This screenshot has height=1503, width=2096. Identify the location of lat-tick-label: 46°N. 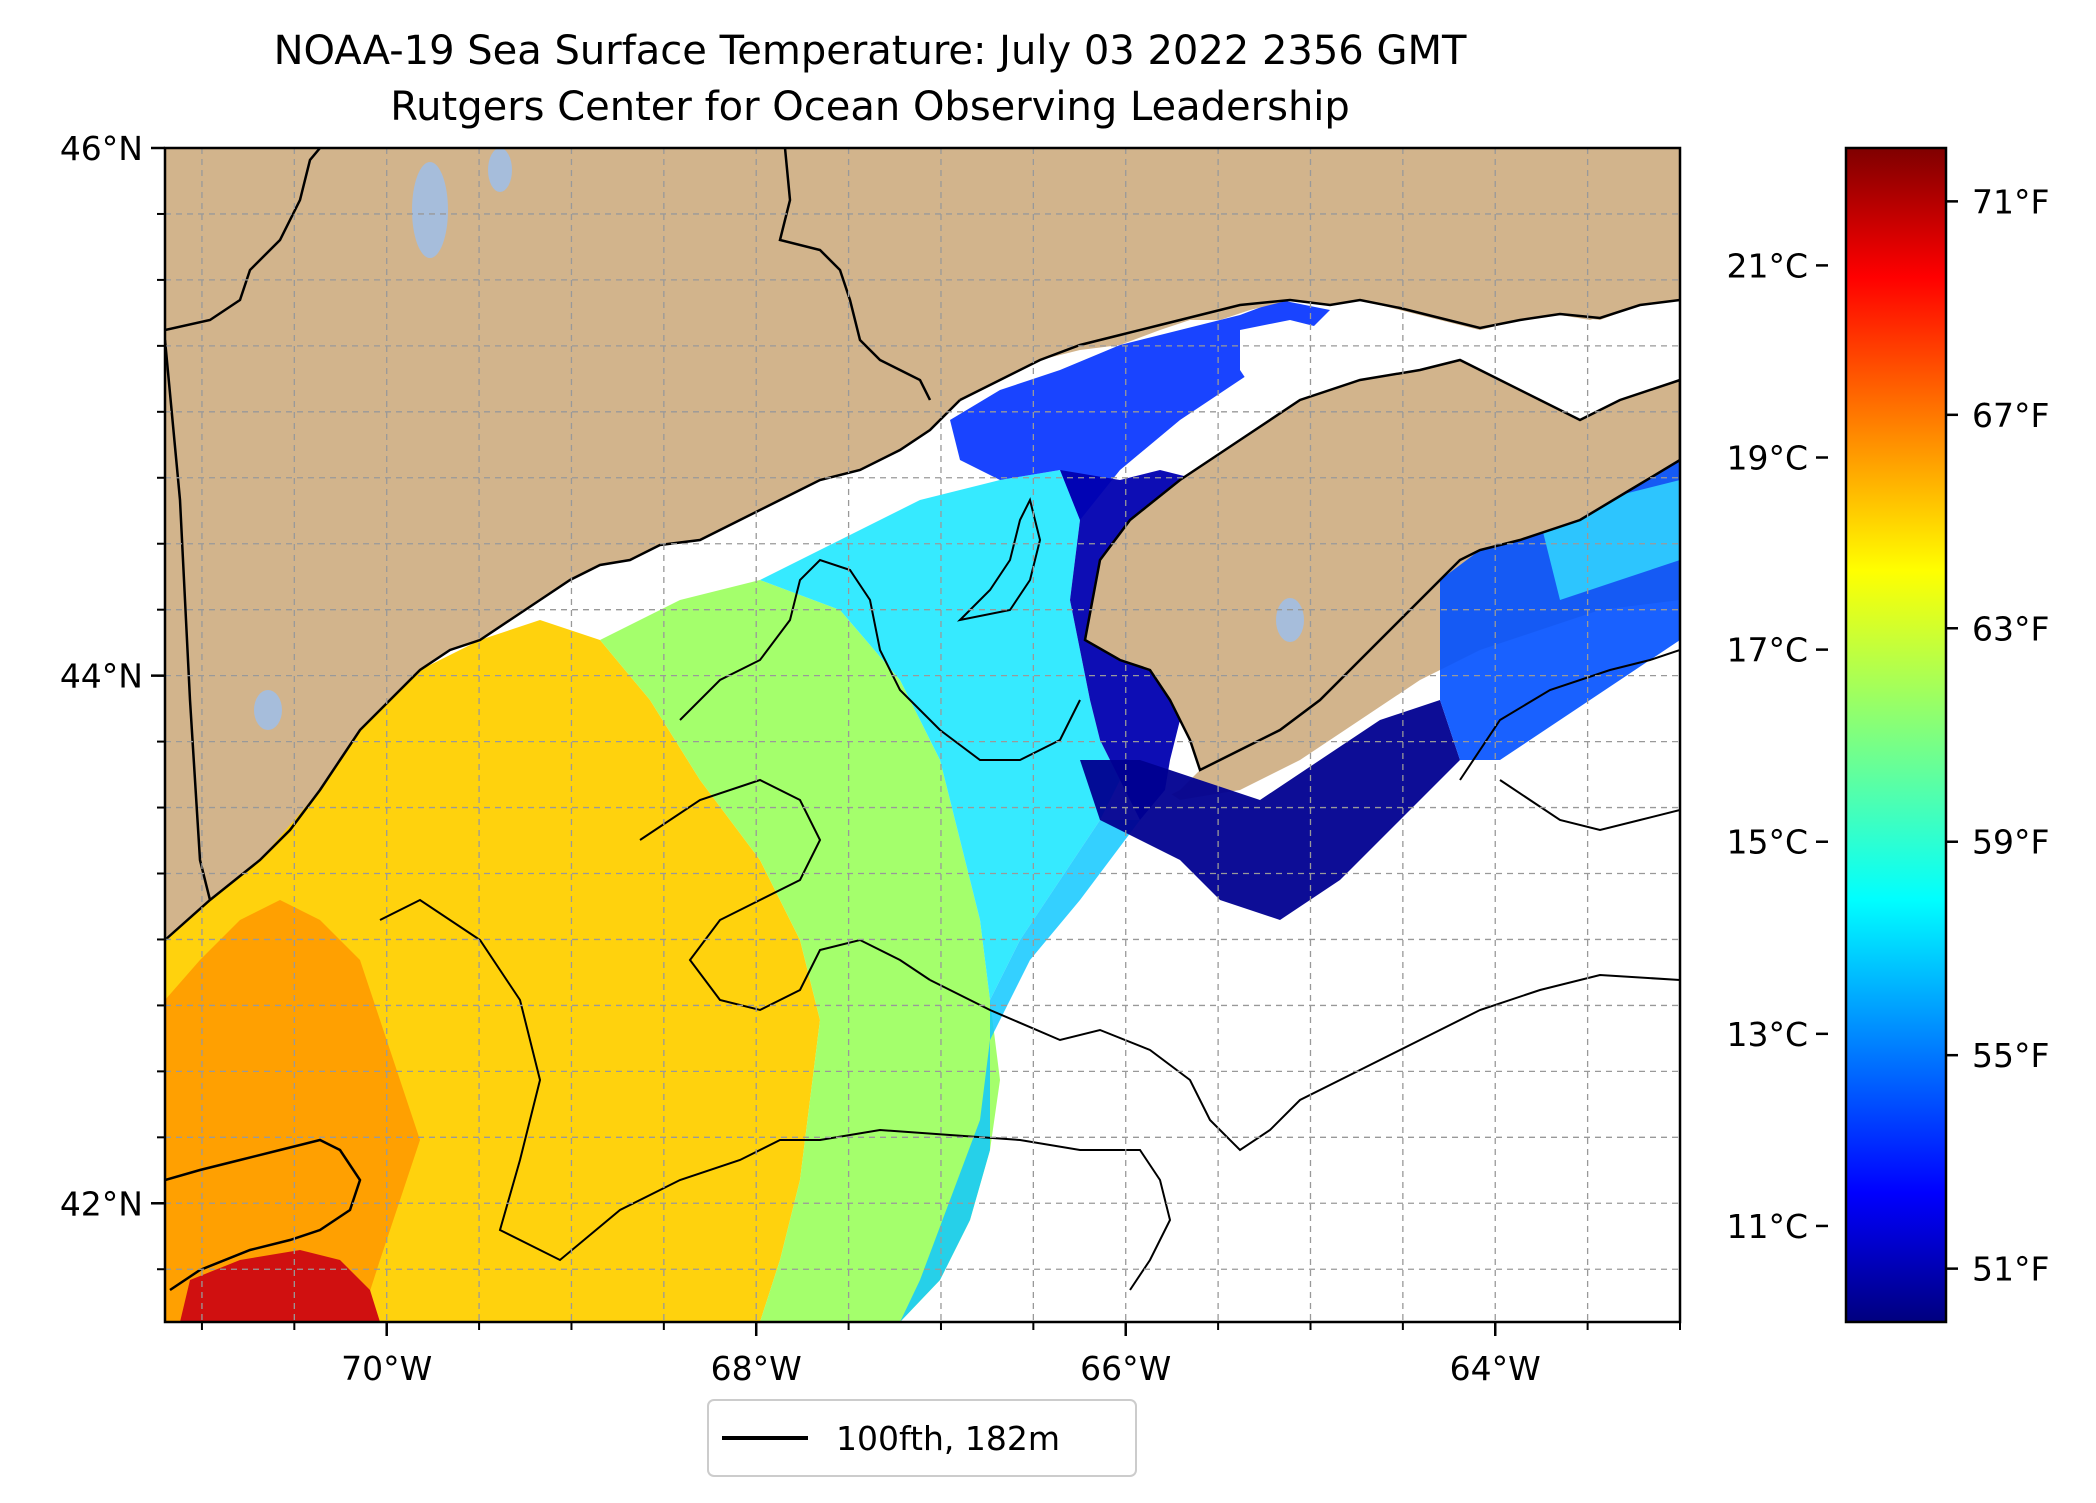
(101, 148).